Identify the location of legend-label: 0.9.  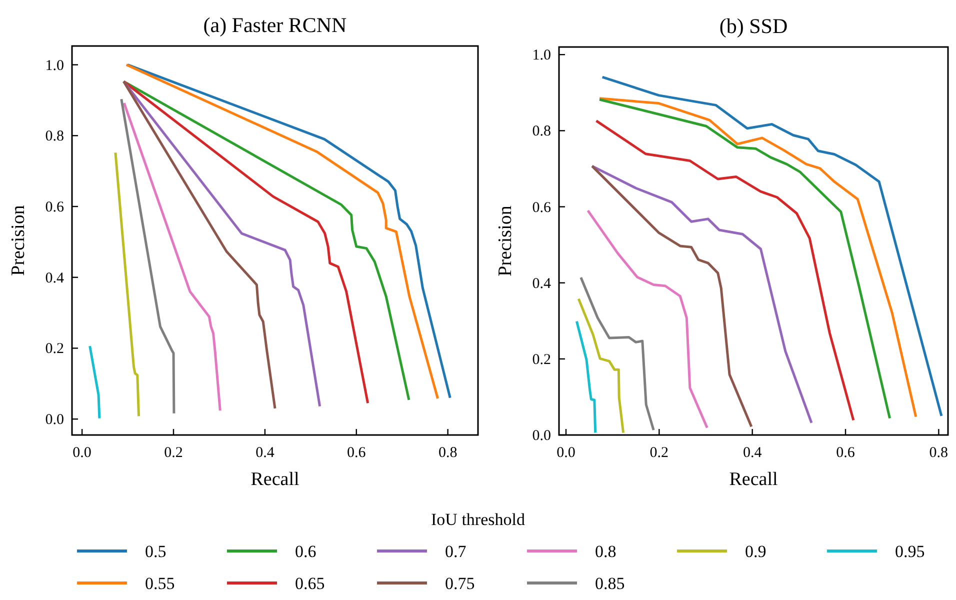
(755, 551).